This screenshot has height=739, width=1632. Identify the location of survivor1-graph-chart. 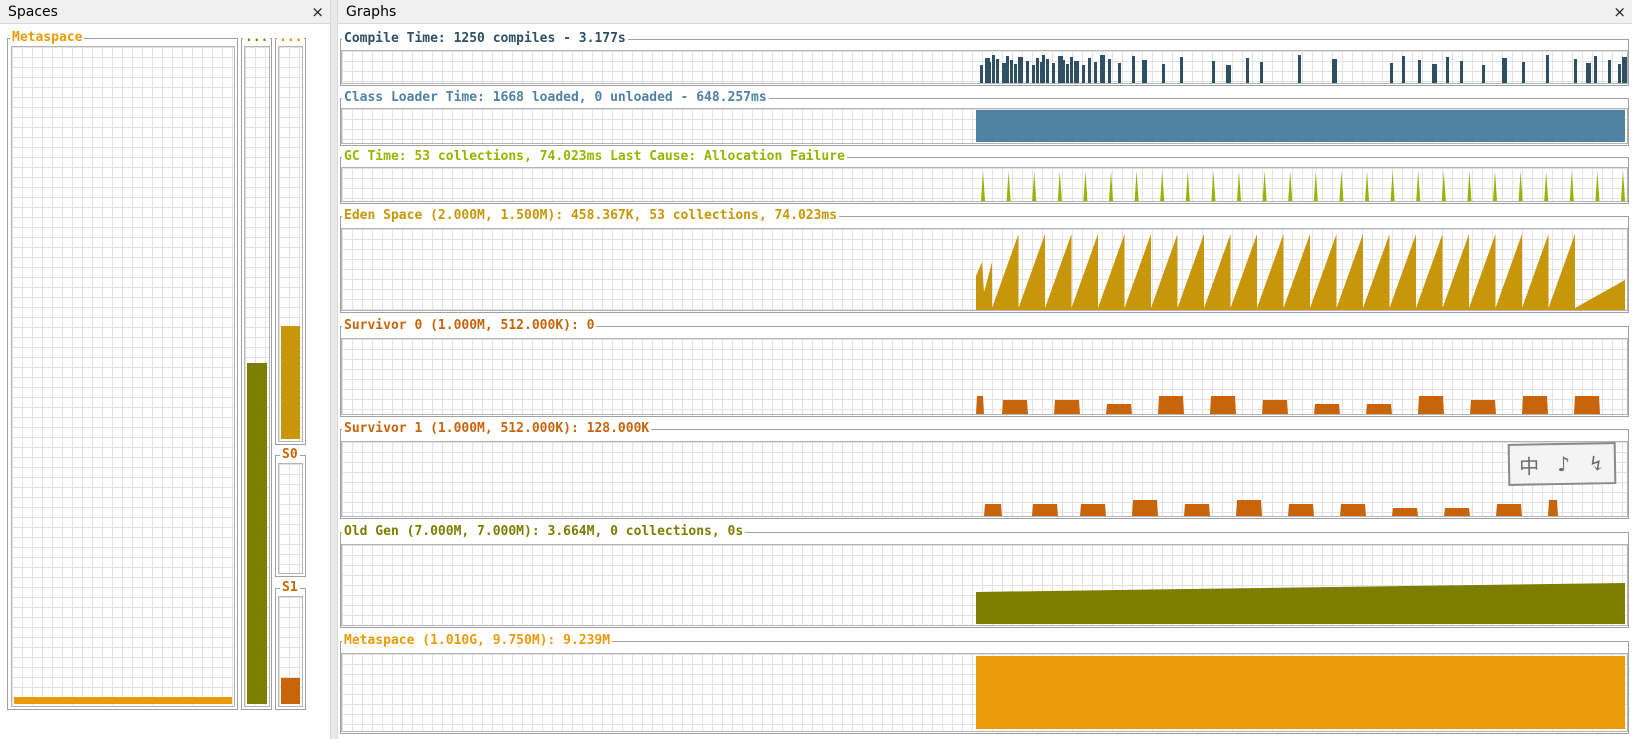
(984, 479).